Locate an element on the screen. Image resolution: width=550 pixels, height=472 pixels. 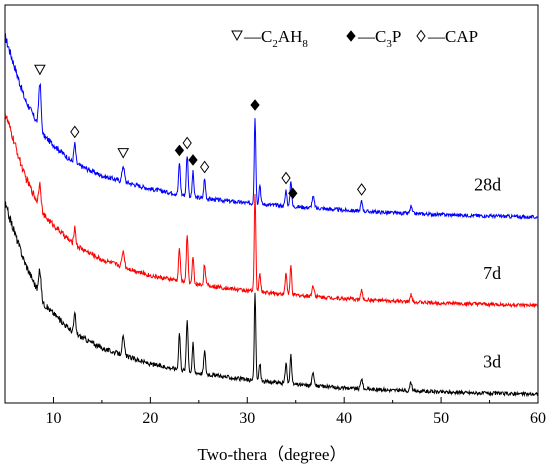
legend-entry-2: —CAP is located at coordinates (452, 36).